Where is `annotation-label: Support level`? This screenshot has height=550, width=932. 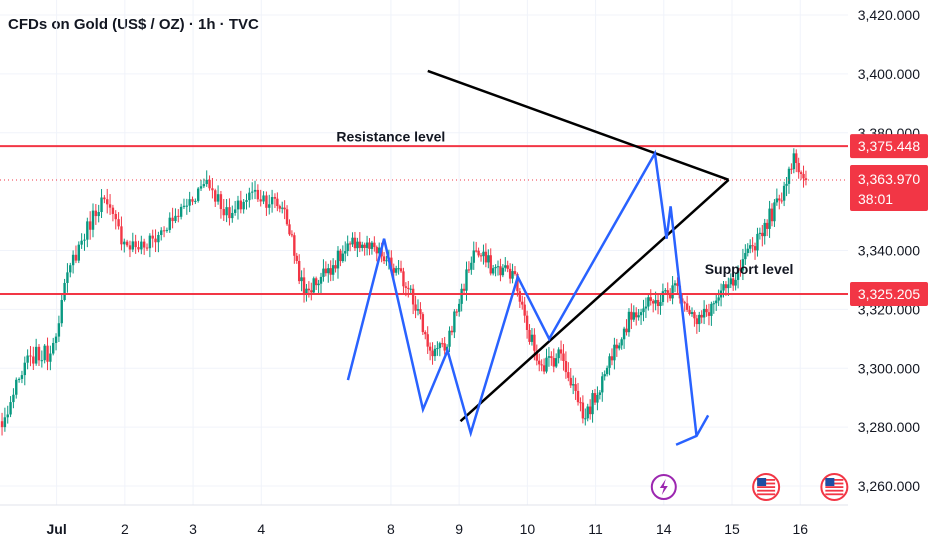 annotation-label: Support level is located at coordinates (749, 269).